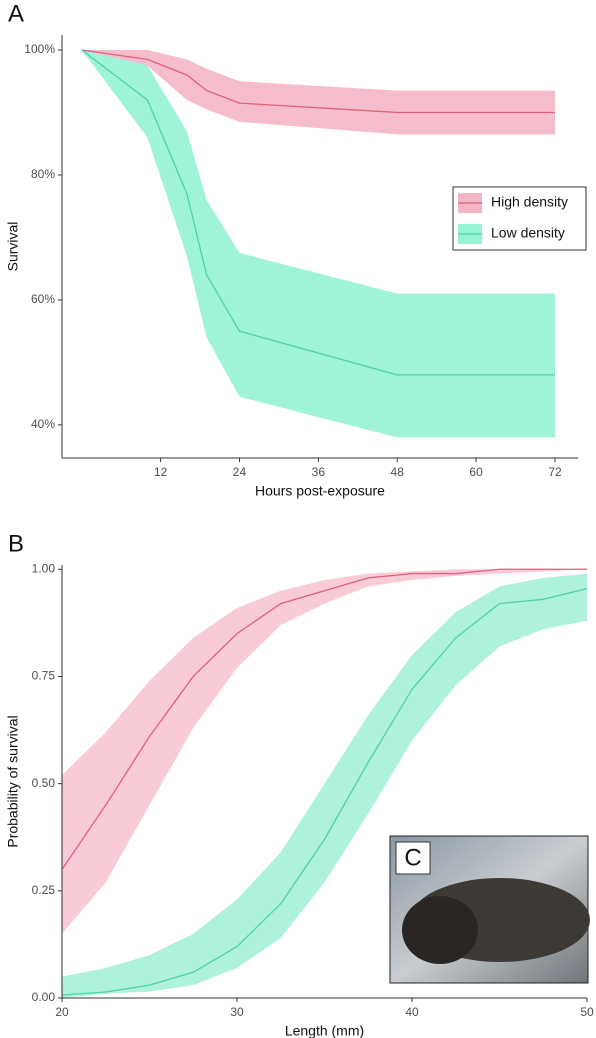 The image size is (596, 1038). I want to click on y-tick-label: 100%, so click(39, 49).